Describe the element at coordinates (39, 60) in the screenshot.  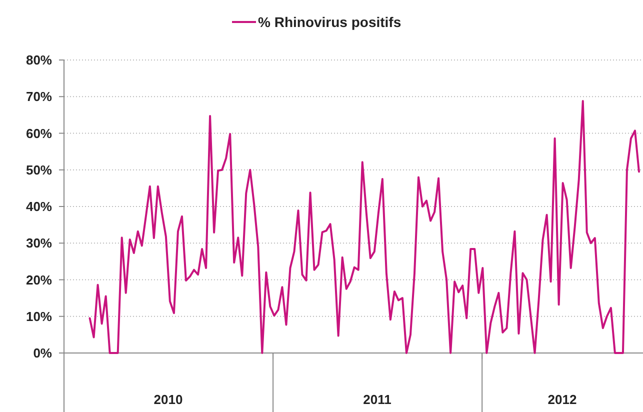
I see `y-tick-label: 80%` at that location.